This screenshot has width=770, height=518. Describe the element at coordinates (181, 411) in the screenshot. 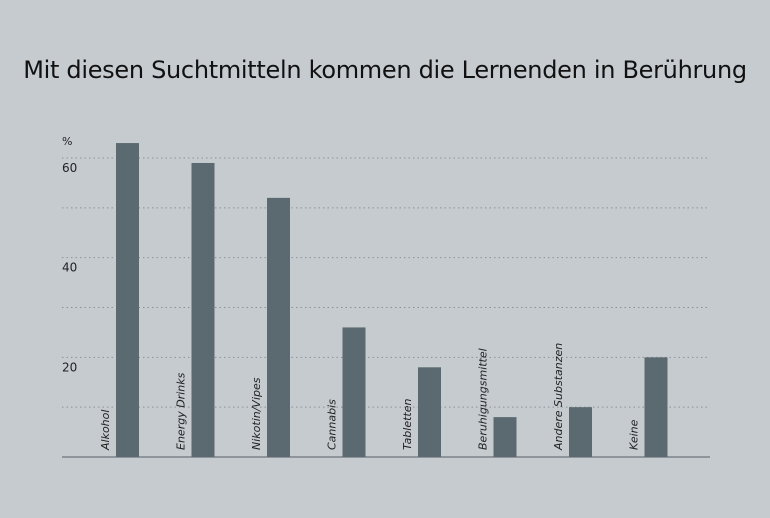

I see `category-label-1: Energy Drinks` at that location.